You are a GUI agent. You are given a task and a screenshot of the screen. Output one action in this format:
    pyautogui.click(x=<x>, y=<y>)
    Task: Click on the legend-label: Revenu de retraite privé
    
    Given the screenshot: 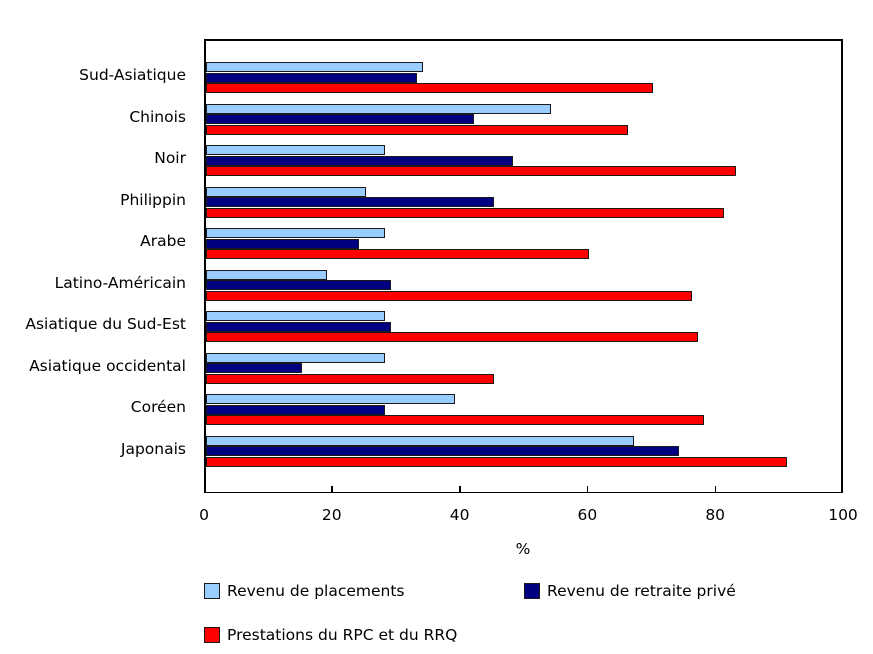 What is the action you would take?
    pyautogui.click(x=641, y=591)
    